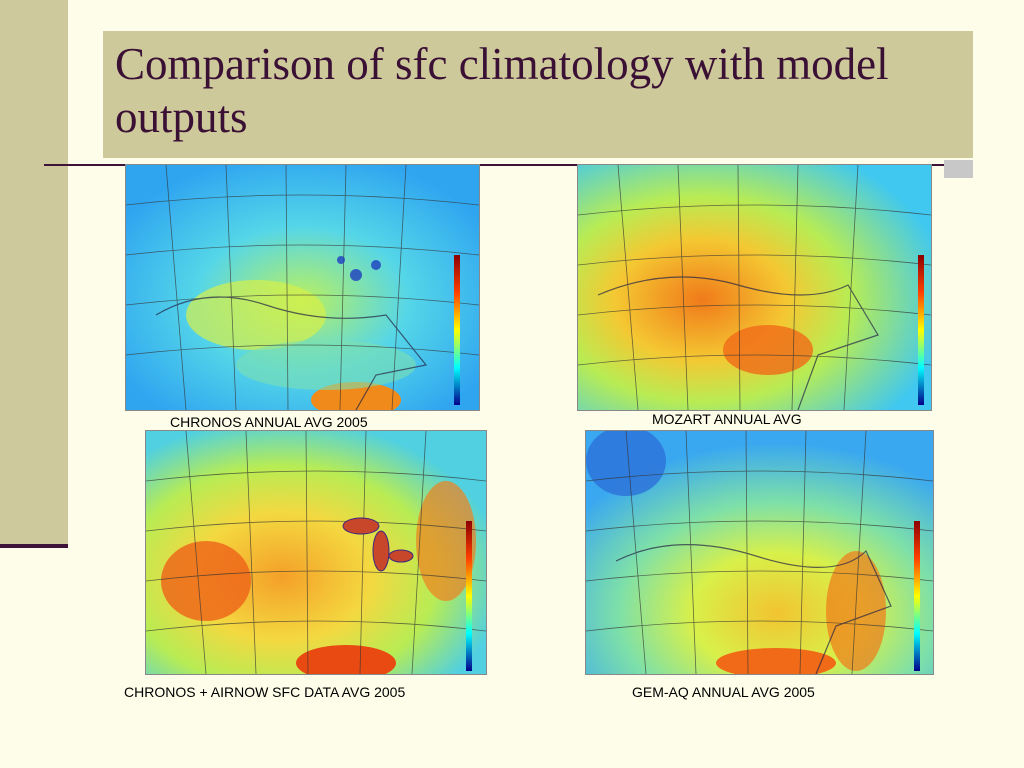 The image size is (1024, 768). Describe the element at coordinates (508, 165) in the screenshot. I see `title-rule` at that location.